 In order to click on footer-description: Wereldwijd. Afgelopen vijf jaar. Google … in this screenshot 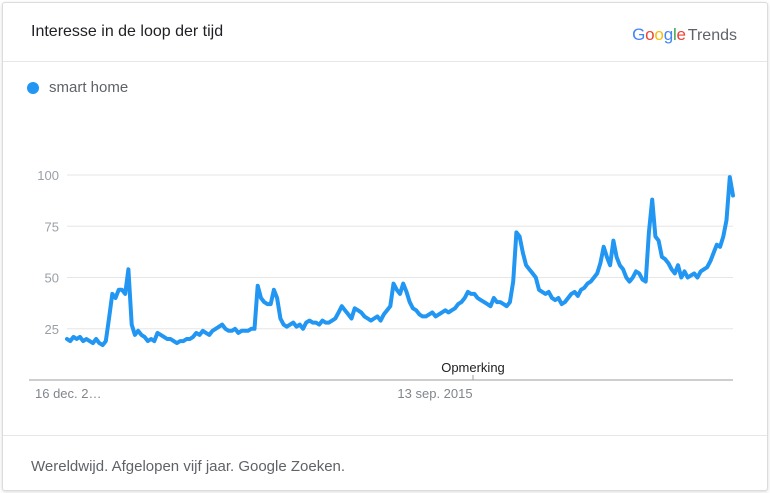, I will do `click(188, 466)`.